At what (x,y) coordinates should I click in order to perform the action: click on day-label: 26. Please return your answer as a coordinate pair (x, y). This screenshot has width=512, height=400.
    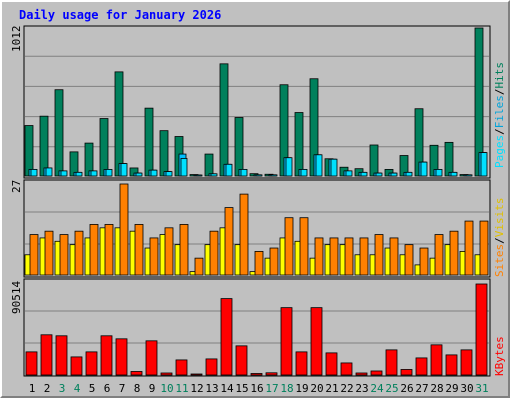
    Looking at the image, I should click on (406, 388).